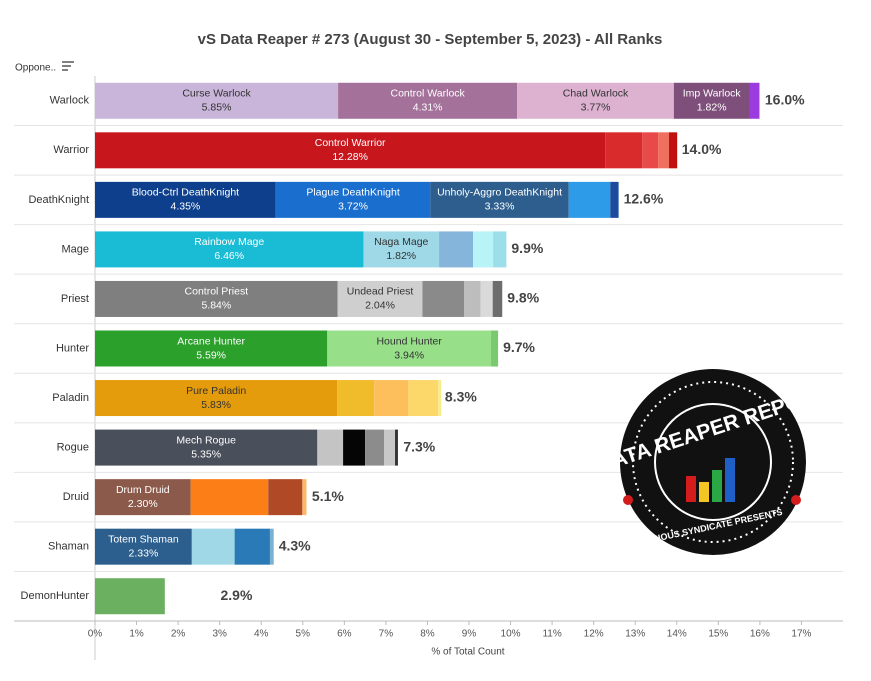  What do you see at coordinates (702, 149) in the screenshot?
I see `total-label: 14.0%` at bounding box center [702, 149].